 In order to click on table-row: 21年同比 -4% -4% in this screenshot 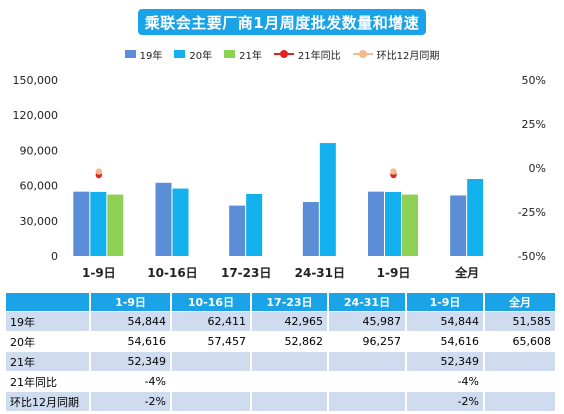, I will do `click(281, 382)`.